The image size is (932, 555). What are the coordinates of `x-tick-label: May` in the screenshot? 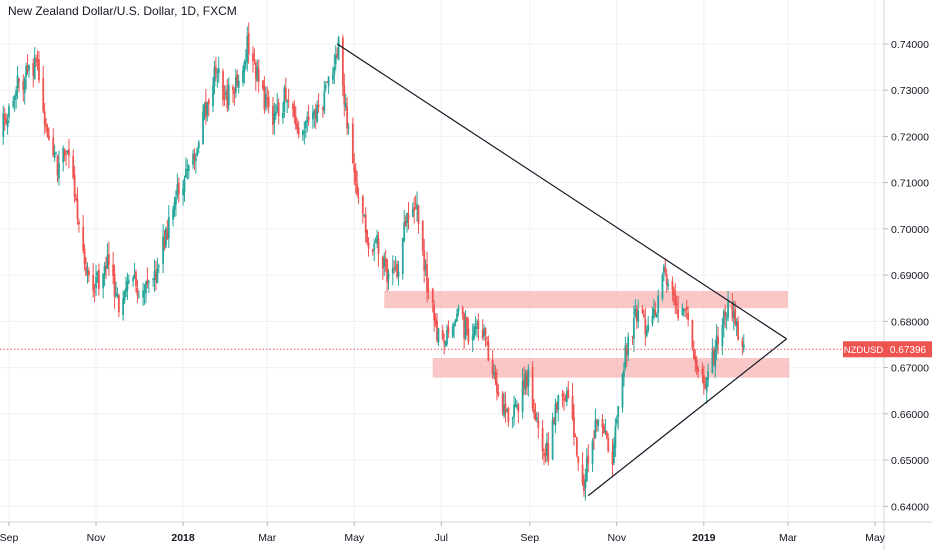 It's located at (875, 538).